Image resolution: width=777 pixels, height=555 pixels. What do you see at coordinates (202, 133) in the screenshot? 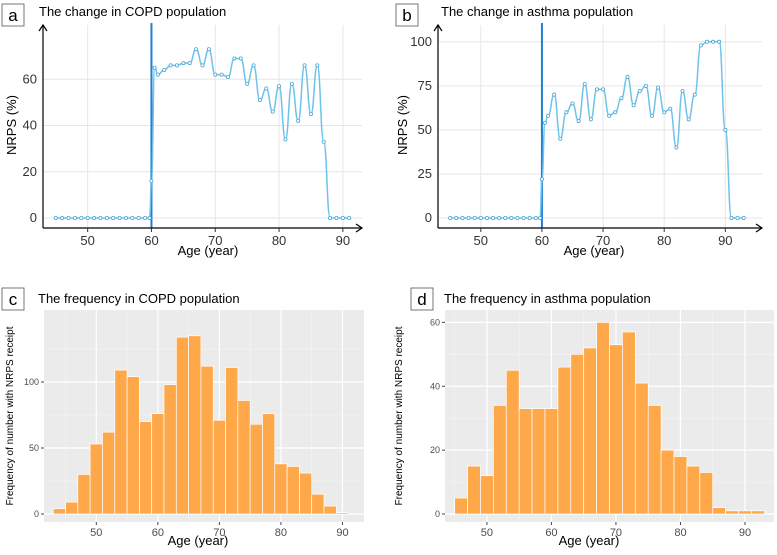
I see `series-line` at bounding box center [202, 133].